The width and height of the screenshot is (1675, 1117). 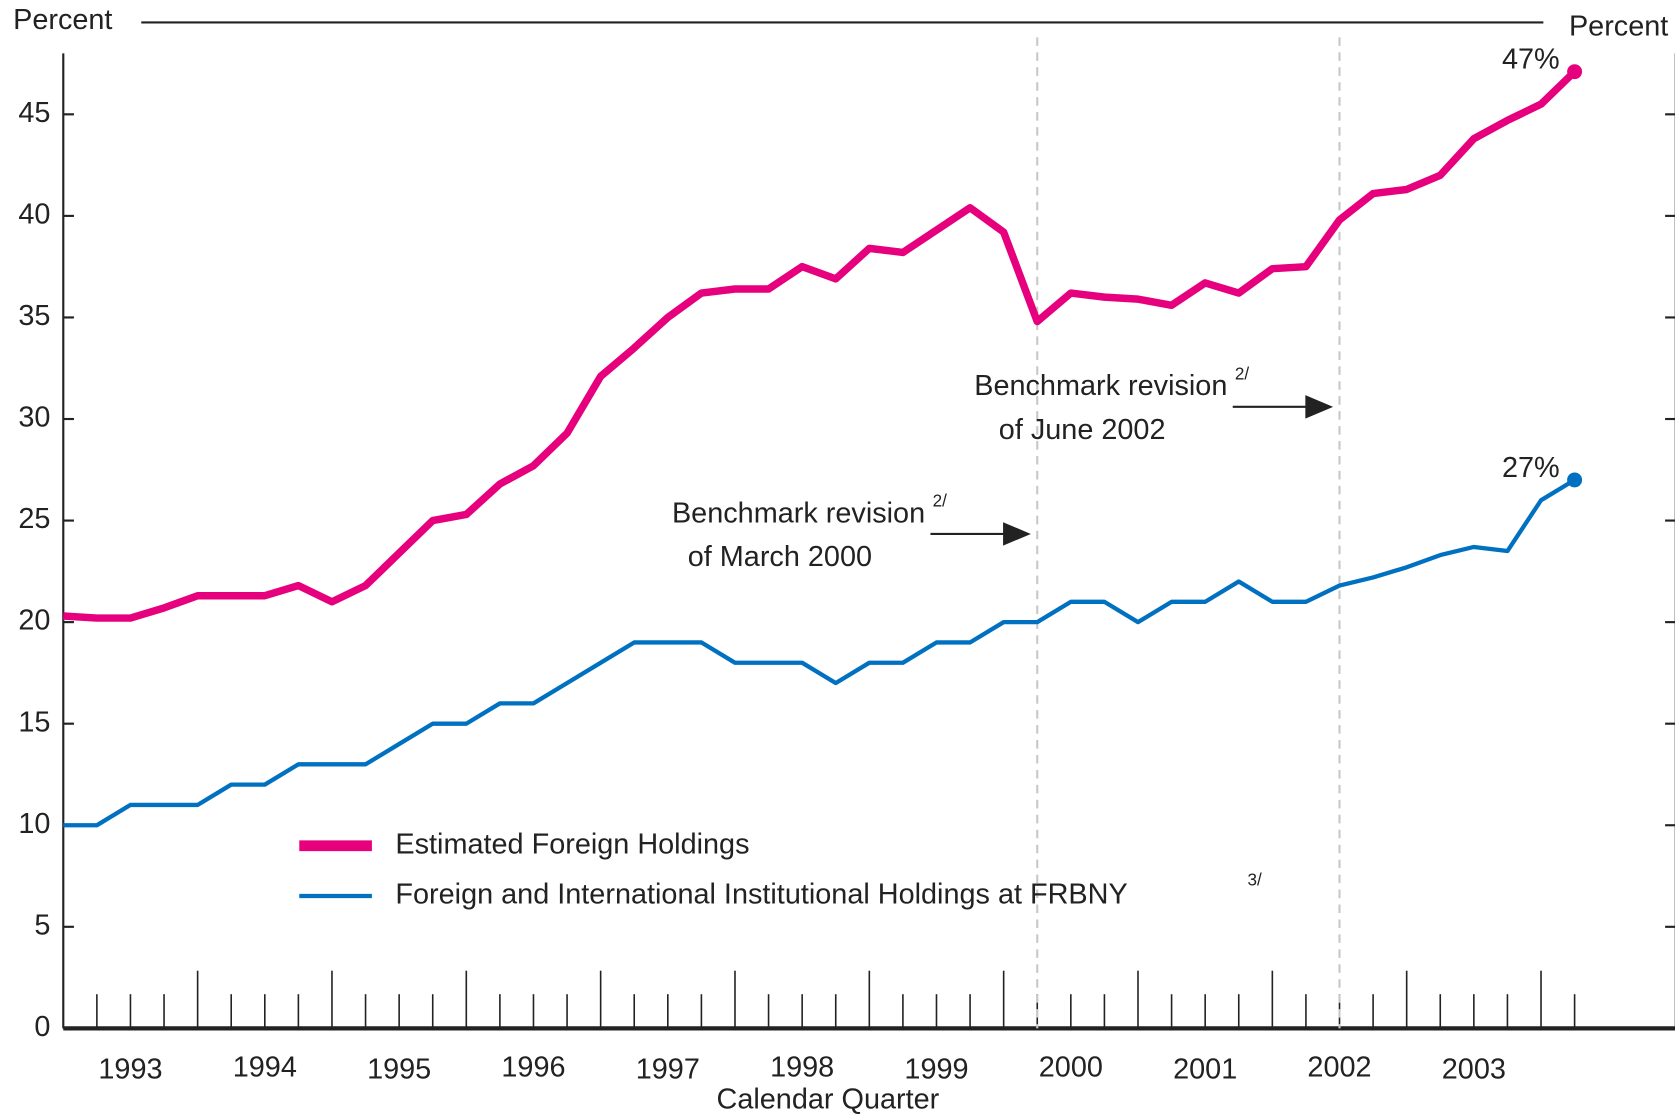 What do you see at coordinates (572, 844) in the screenshot?
I see `legend-label: Estimated Foreign Holdings` at bounding box center [572, 844].